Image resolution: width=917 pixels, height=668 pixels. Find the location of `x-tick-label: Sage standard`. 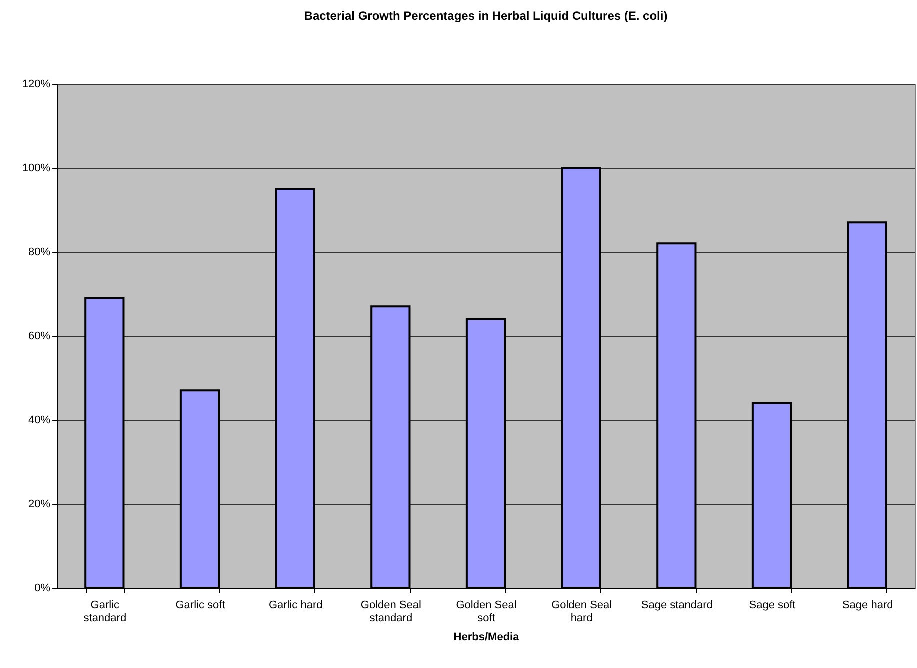

x-tick-label: Sage standard is located at coordinates (677, 606).